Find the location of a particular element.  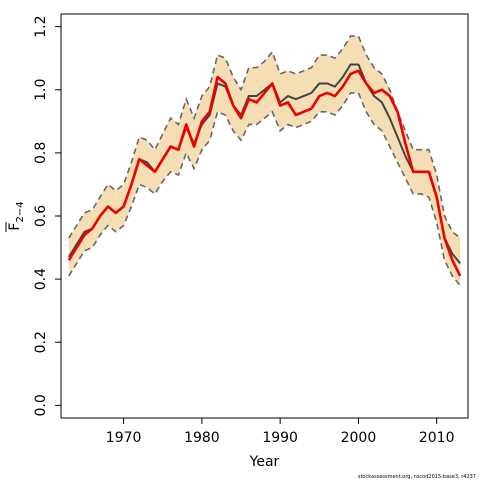

y-tick-label: 0.8 is located at coordinates (41, 153).